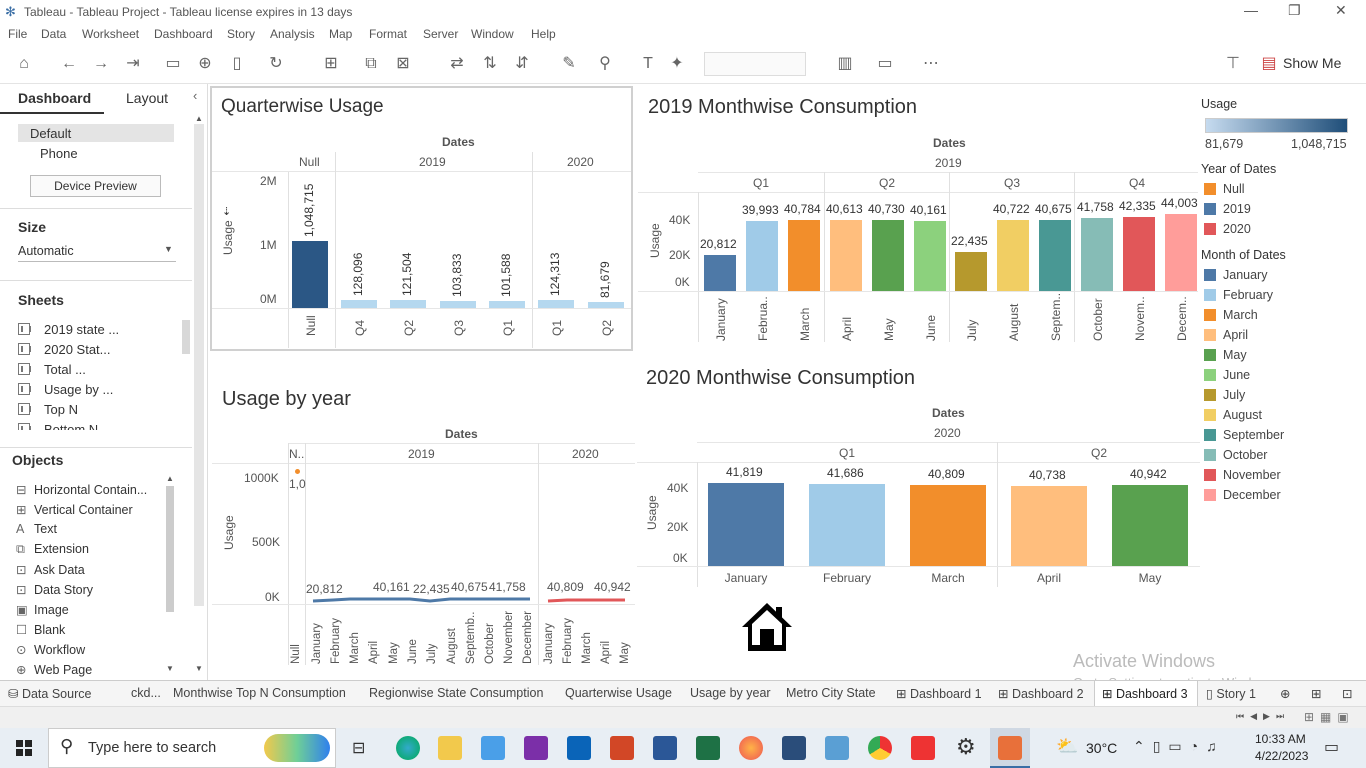  I want to click on menu-dashboard: Dashboard, so click(183, 34).